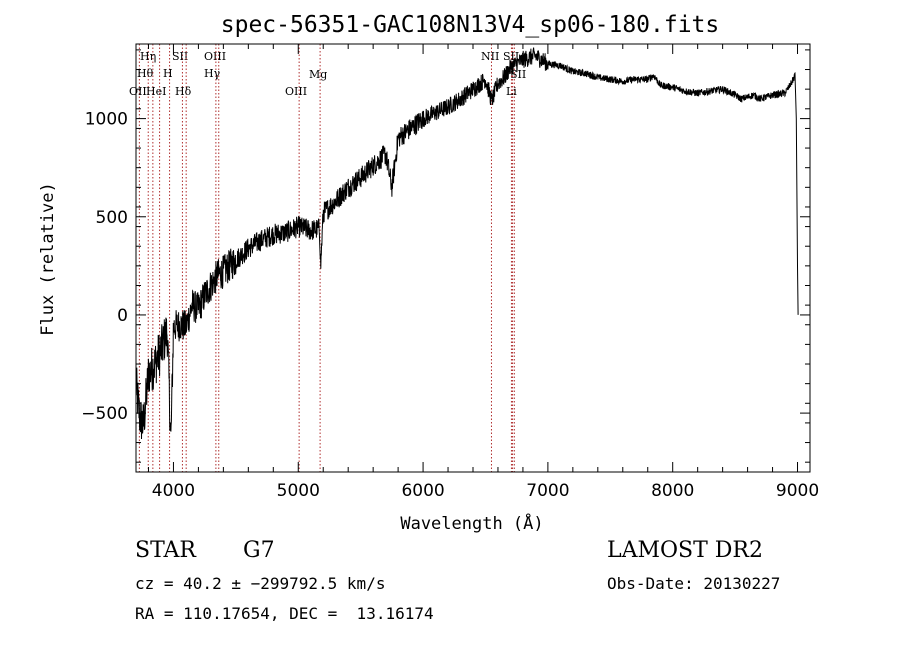 This screenshot has height=649, width=900. What do you see at coordinates (165, 550) in the screenshot?
I see `object-class: STAR` at bounding box center [165, 550].